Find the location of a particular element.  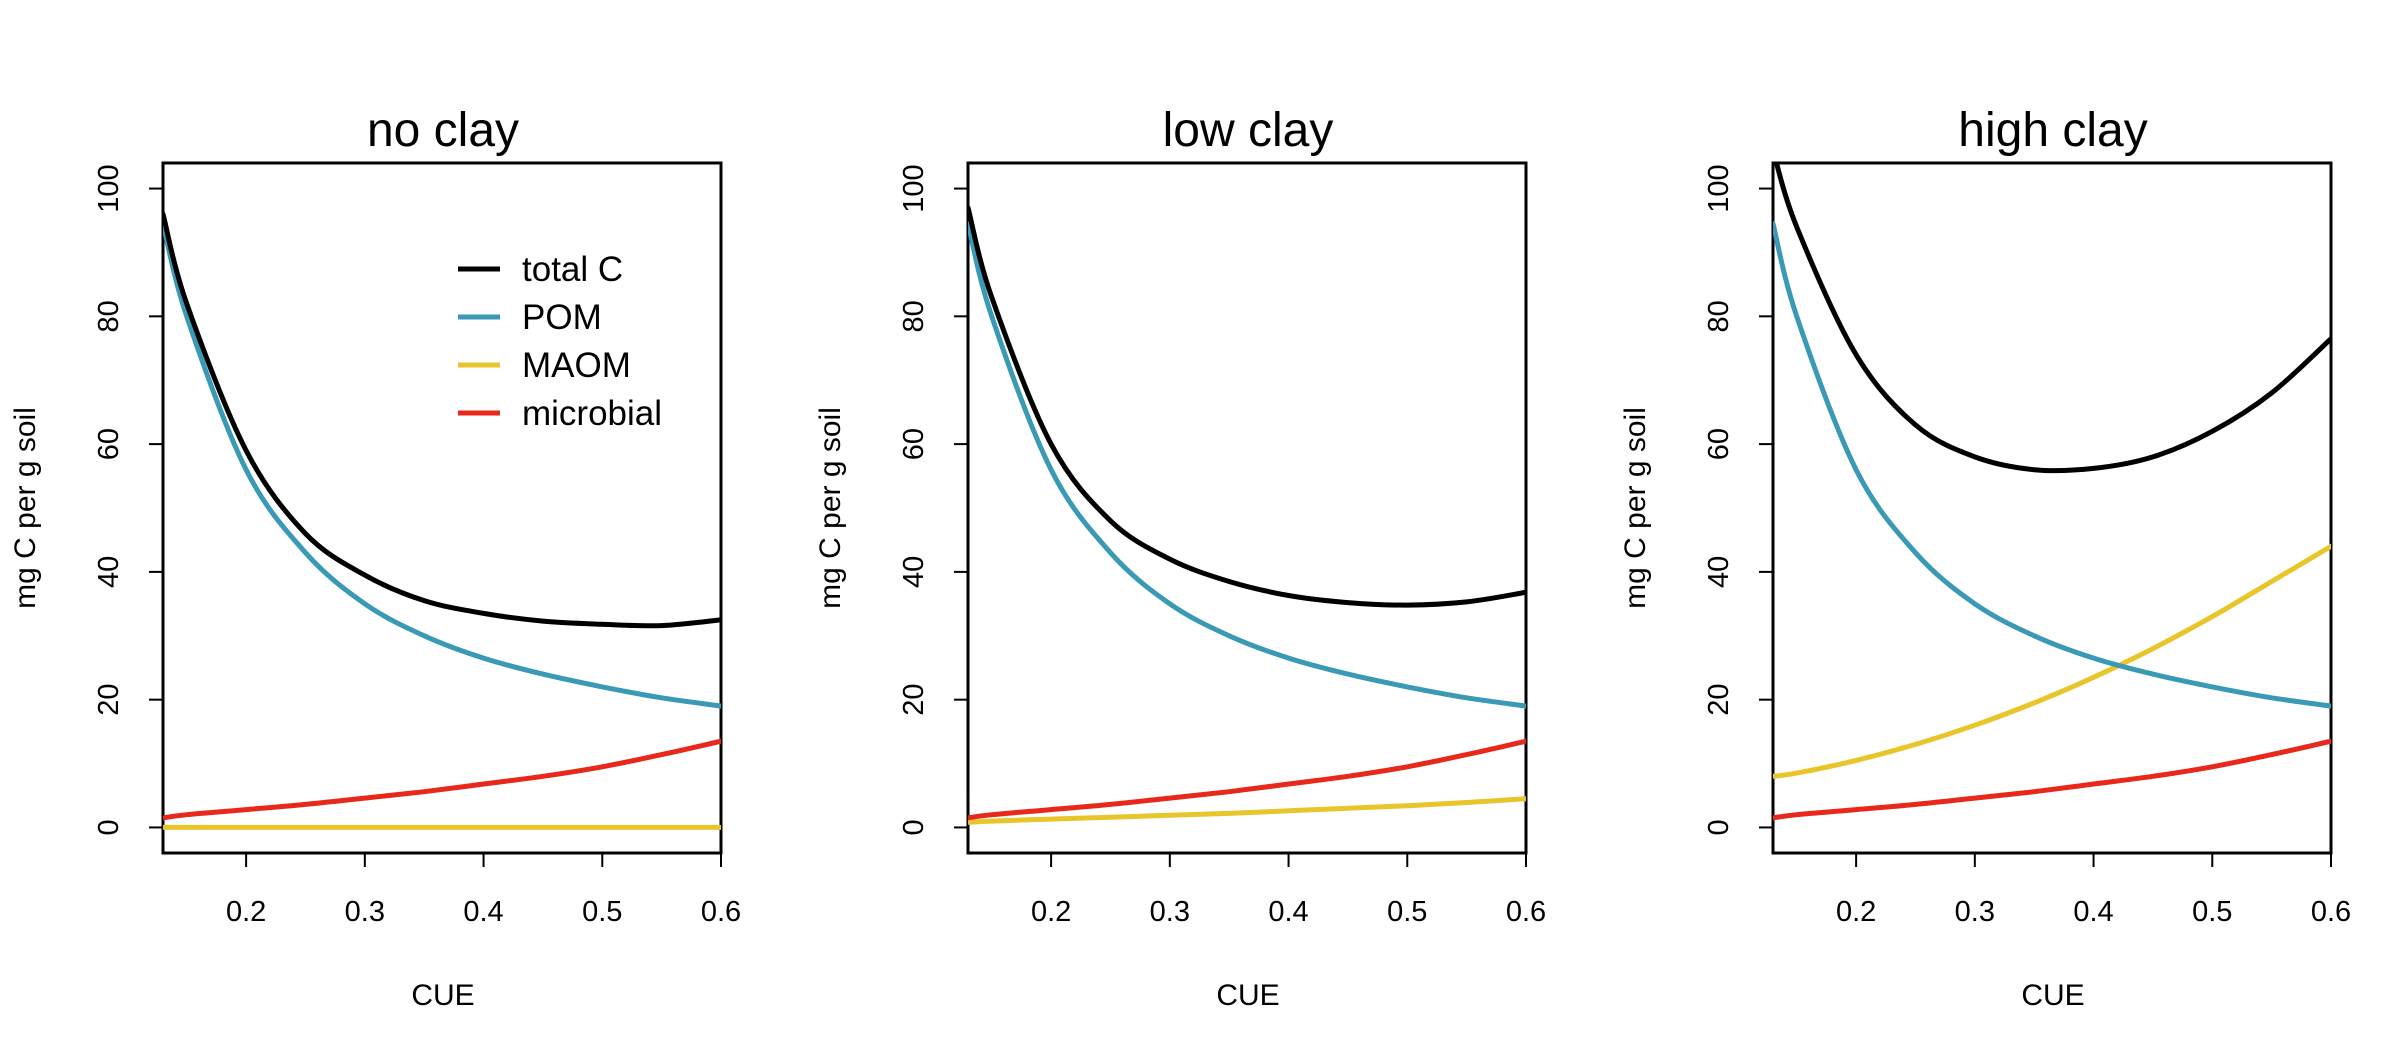

legend-label-microbial: microbial is located at coordinates (592, 413).